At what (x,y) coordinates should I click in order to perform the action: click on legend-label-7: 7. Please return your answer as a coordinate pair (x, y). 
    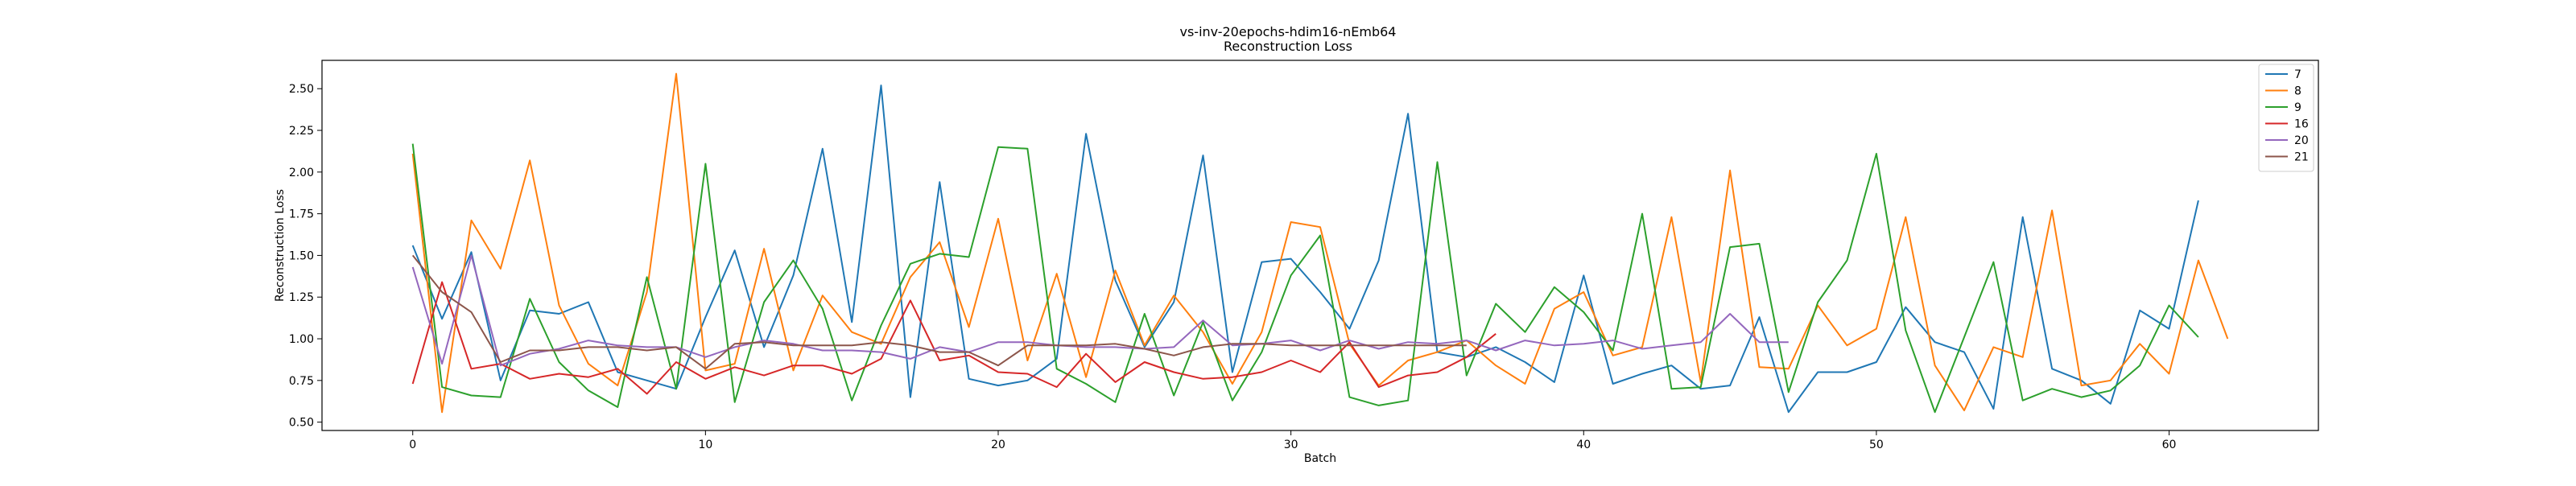
    Looking at the image, I should click on (2297, 74).